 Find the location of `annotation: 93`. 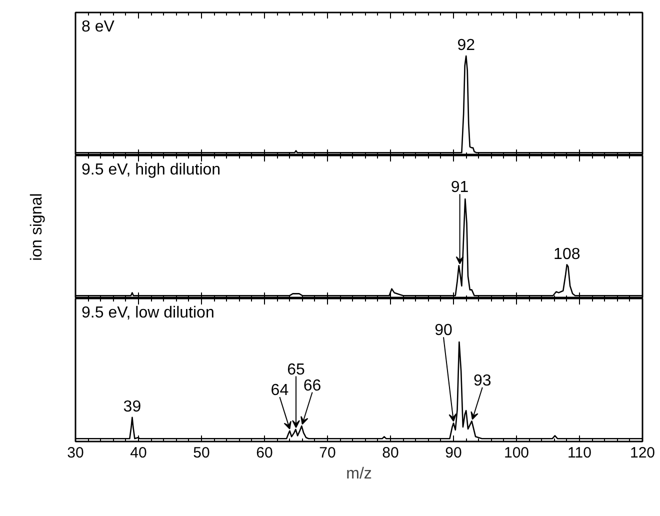

annotation: 93 is located at coordinates (483, 381).